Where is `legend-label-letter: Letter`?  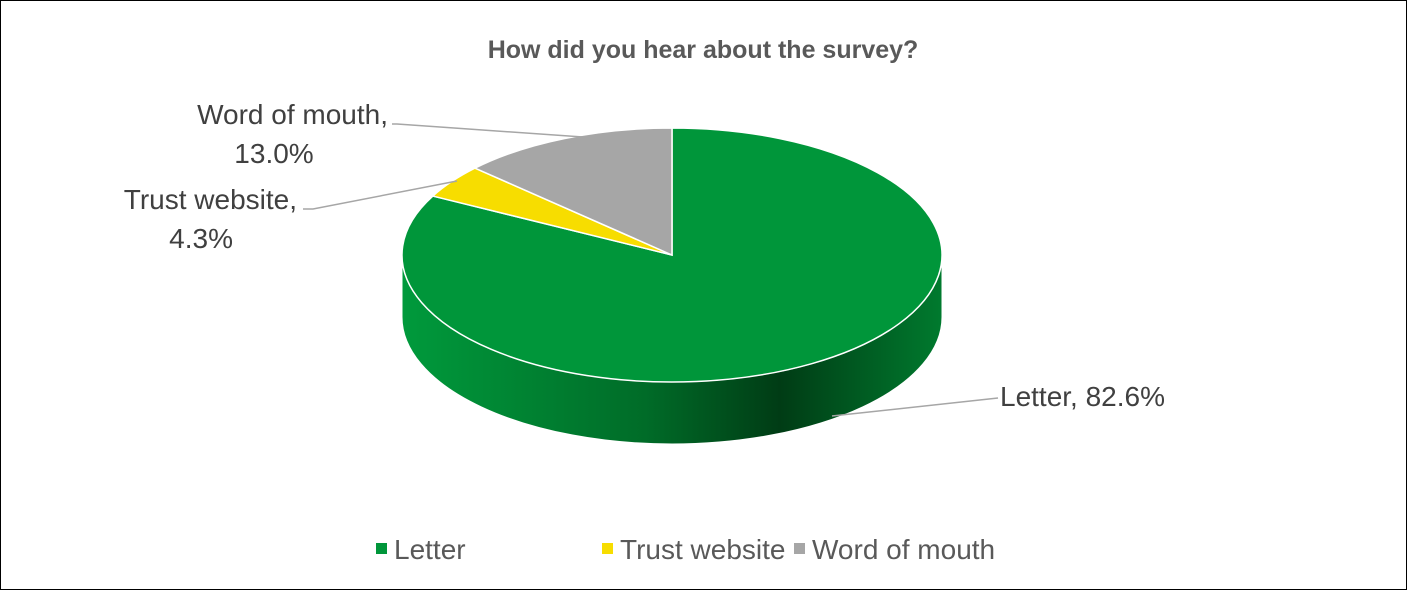 legend-label-letter: Letter is located at coordinates (430, 549).